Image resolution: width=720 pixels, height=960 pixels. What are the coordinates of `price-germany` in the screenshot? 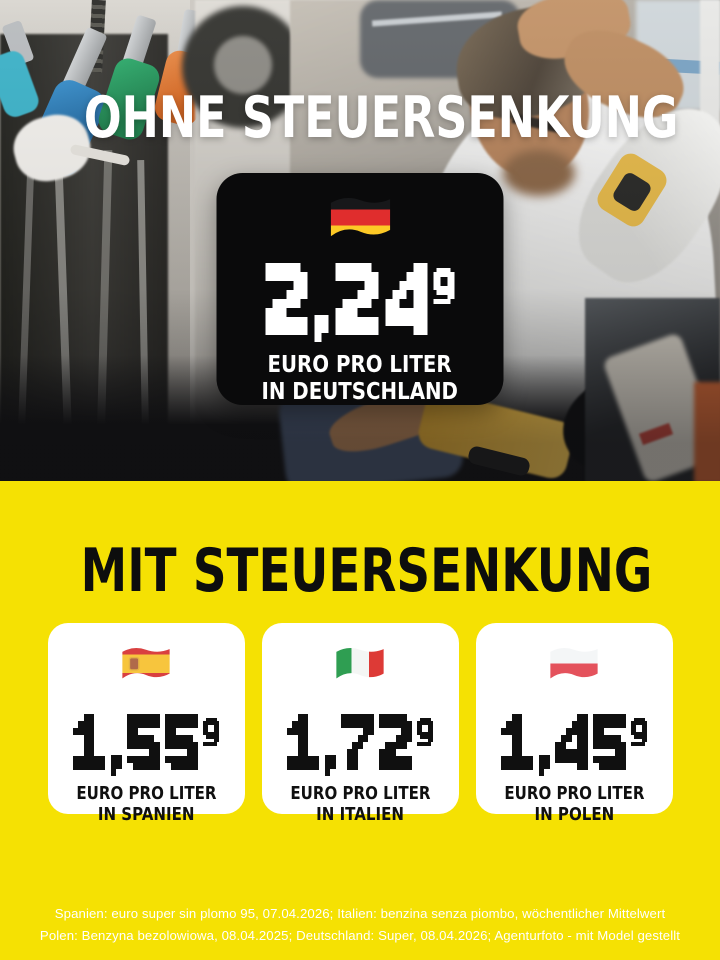 It's located at (360, 300).